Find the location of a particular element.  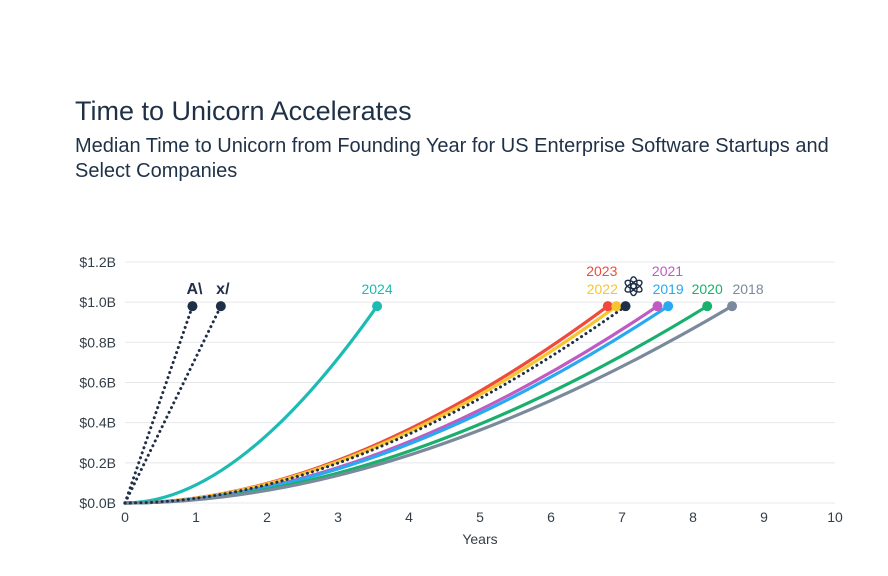

y-tick-label: $0.2B is located at coordinates (97, 463).